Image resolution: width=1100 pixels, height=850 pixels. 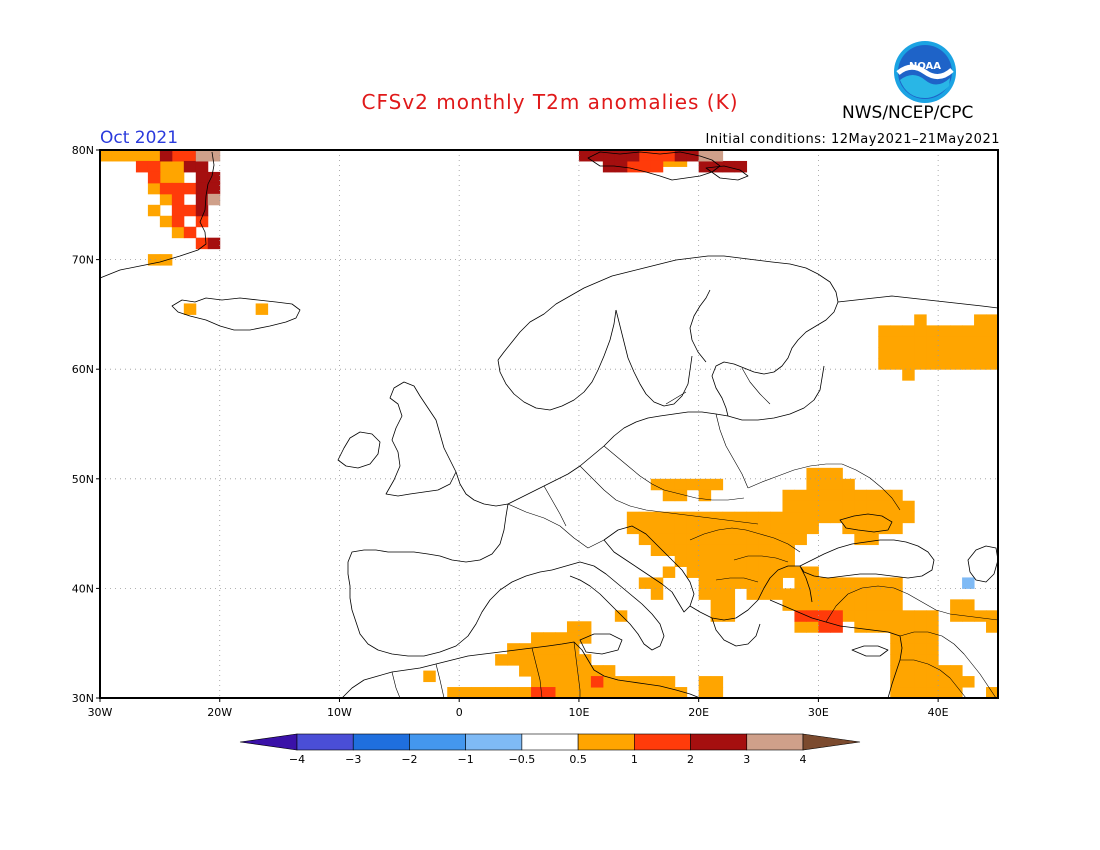 What do you see at coordinates (219, 712) in the screenshot?
I see `longitude-tick-label: 20W` at bounding box center [219, 712].